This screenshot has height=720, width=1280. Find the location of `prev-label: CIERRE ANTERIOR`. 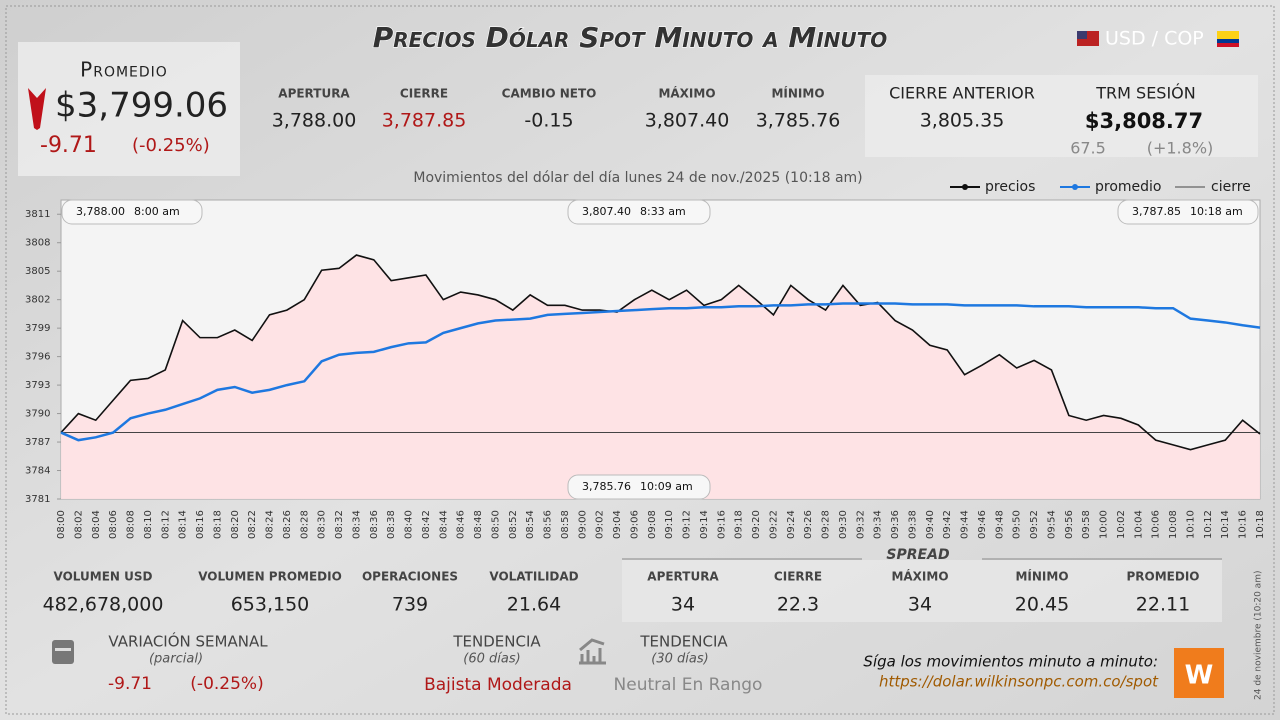

prev-label: CIERRE ANTERIOR is located at coordinates (962, 93).